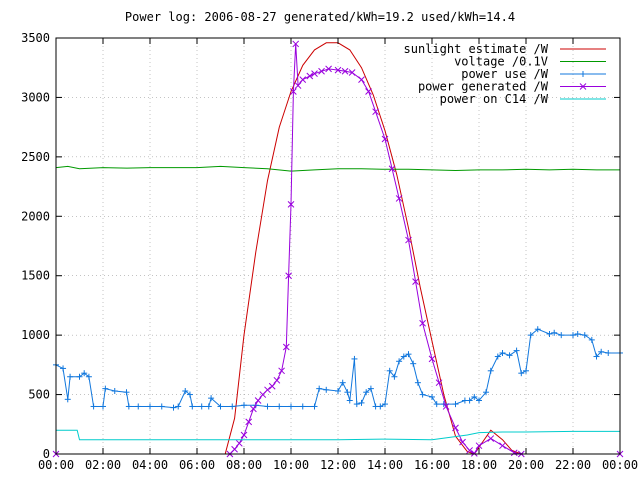  Describe the element at coordinates (35, 97) in the screenshot. I see `y-tick-label: 3000` at that location.